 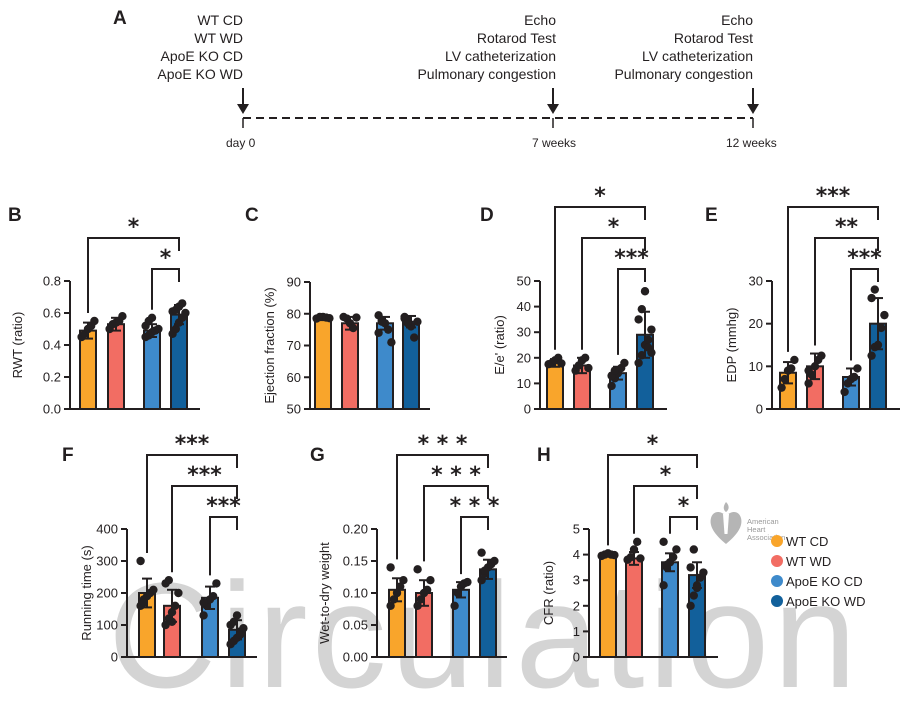 I want to click on panel-label-g: G, so click(x=317, y=455).